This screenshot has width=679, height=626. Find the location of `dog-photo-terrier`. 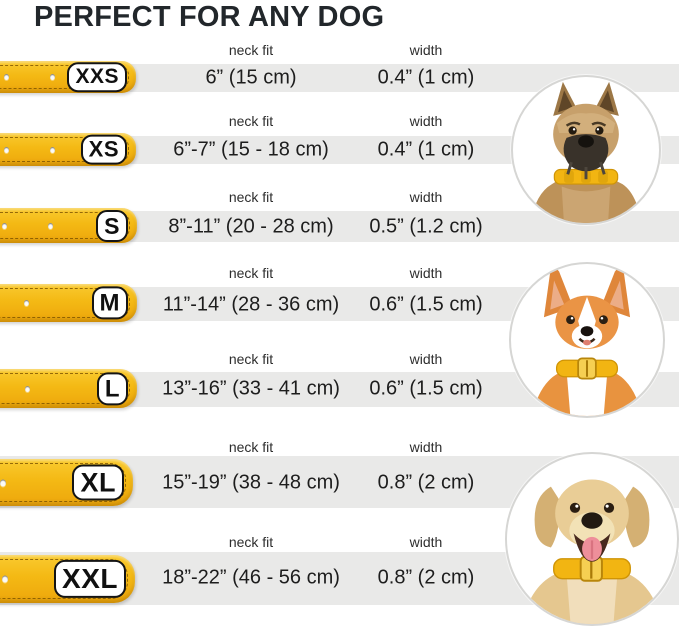

dog-photo-terrier is located at coordinates (586, 150).